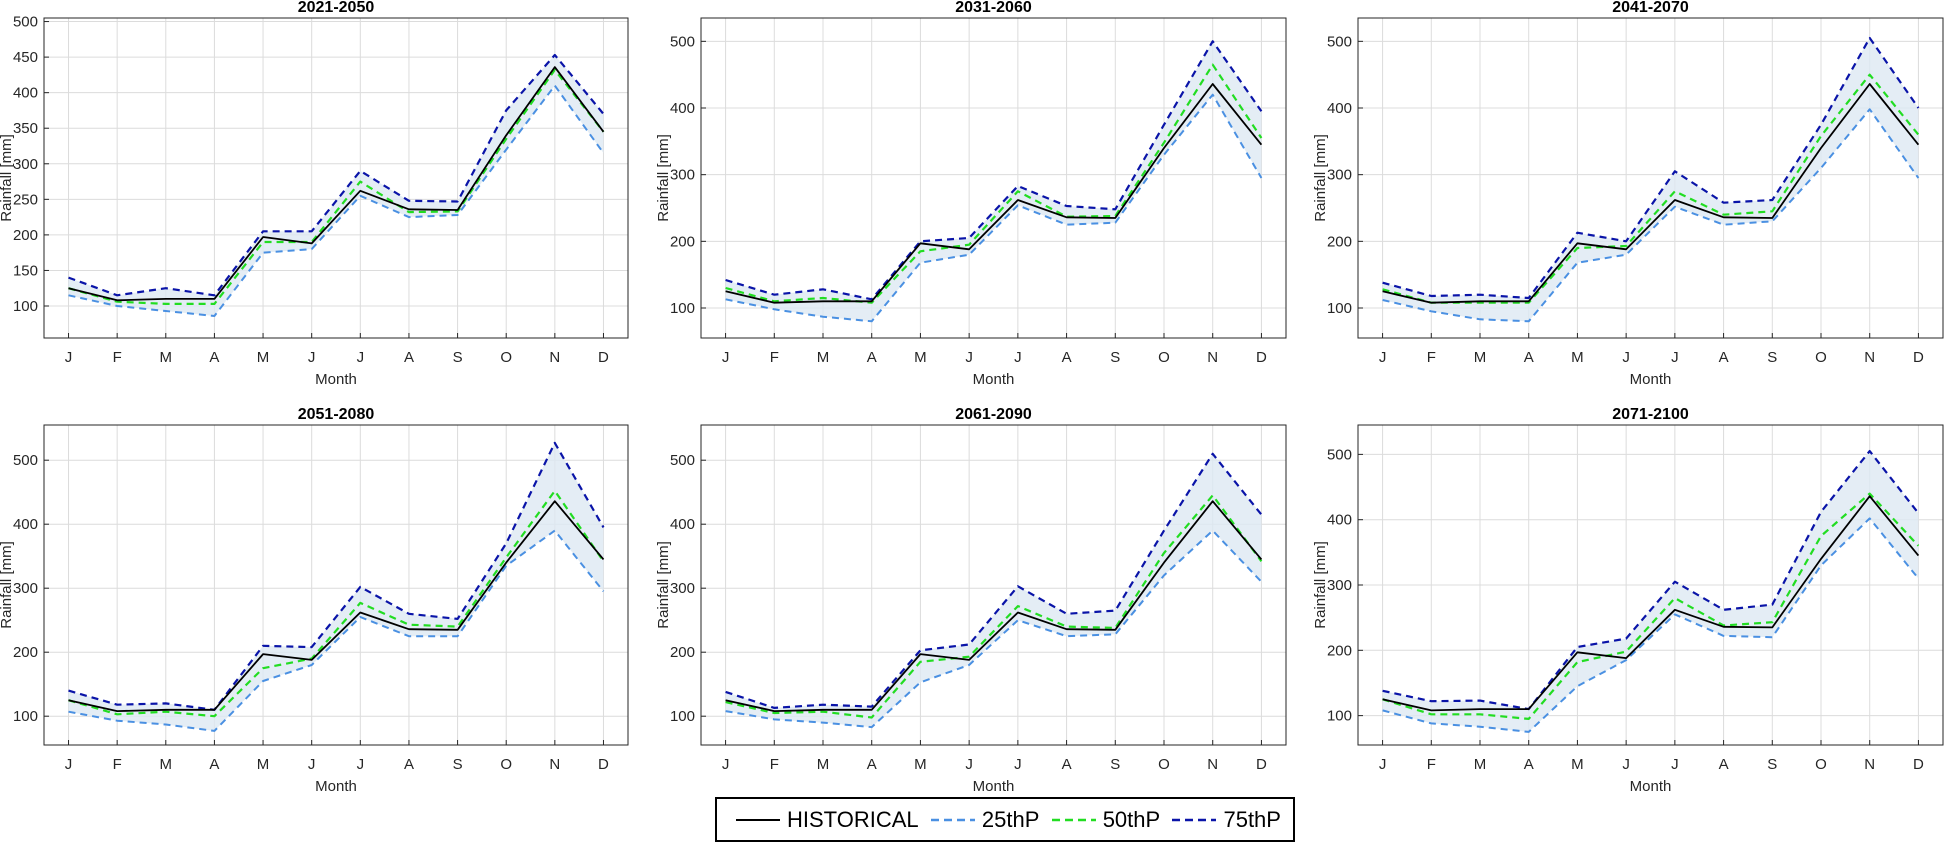 The width and height of the screenshot is (1951, 844). I want to click on legend-line-historical, so click(758, 819).